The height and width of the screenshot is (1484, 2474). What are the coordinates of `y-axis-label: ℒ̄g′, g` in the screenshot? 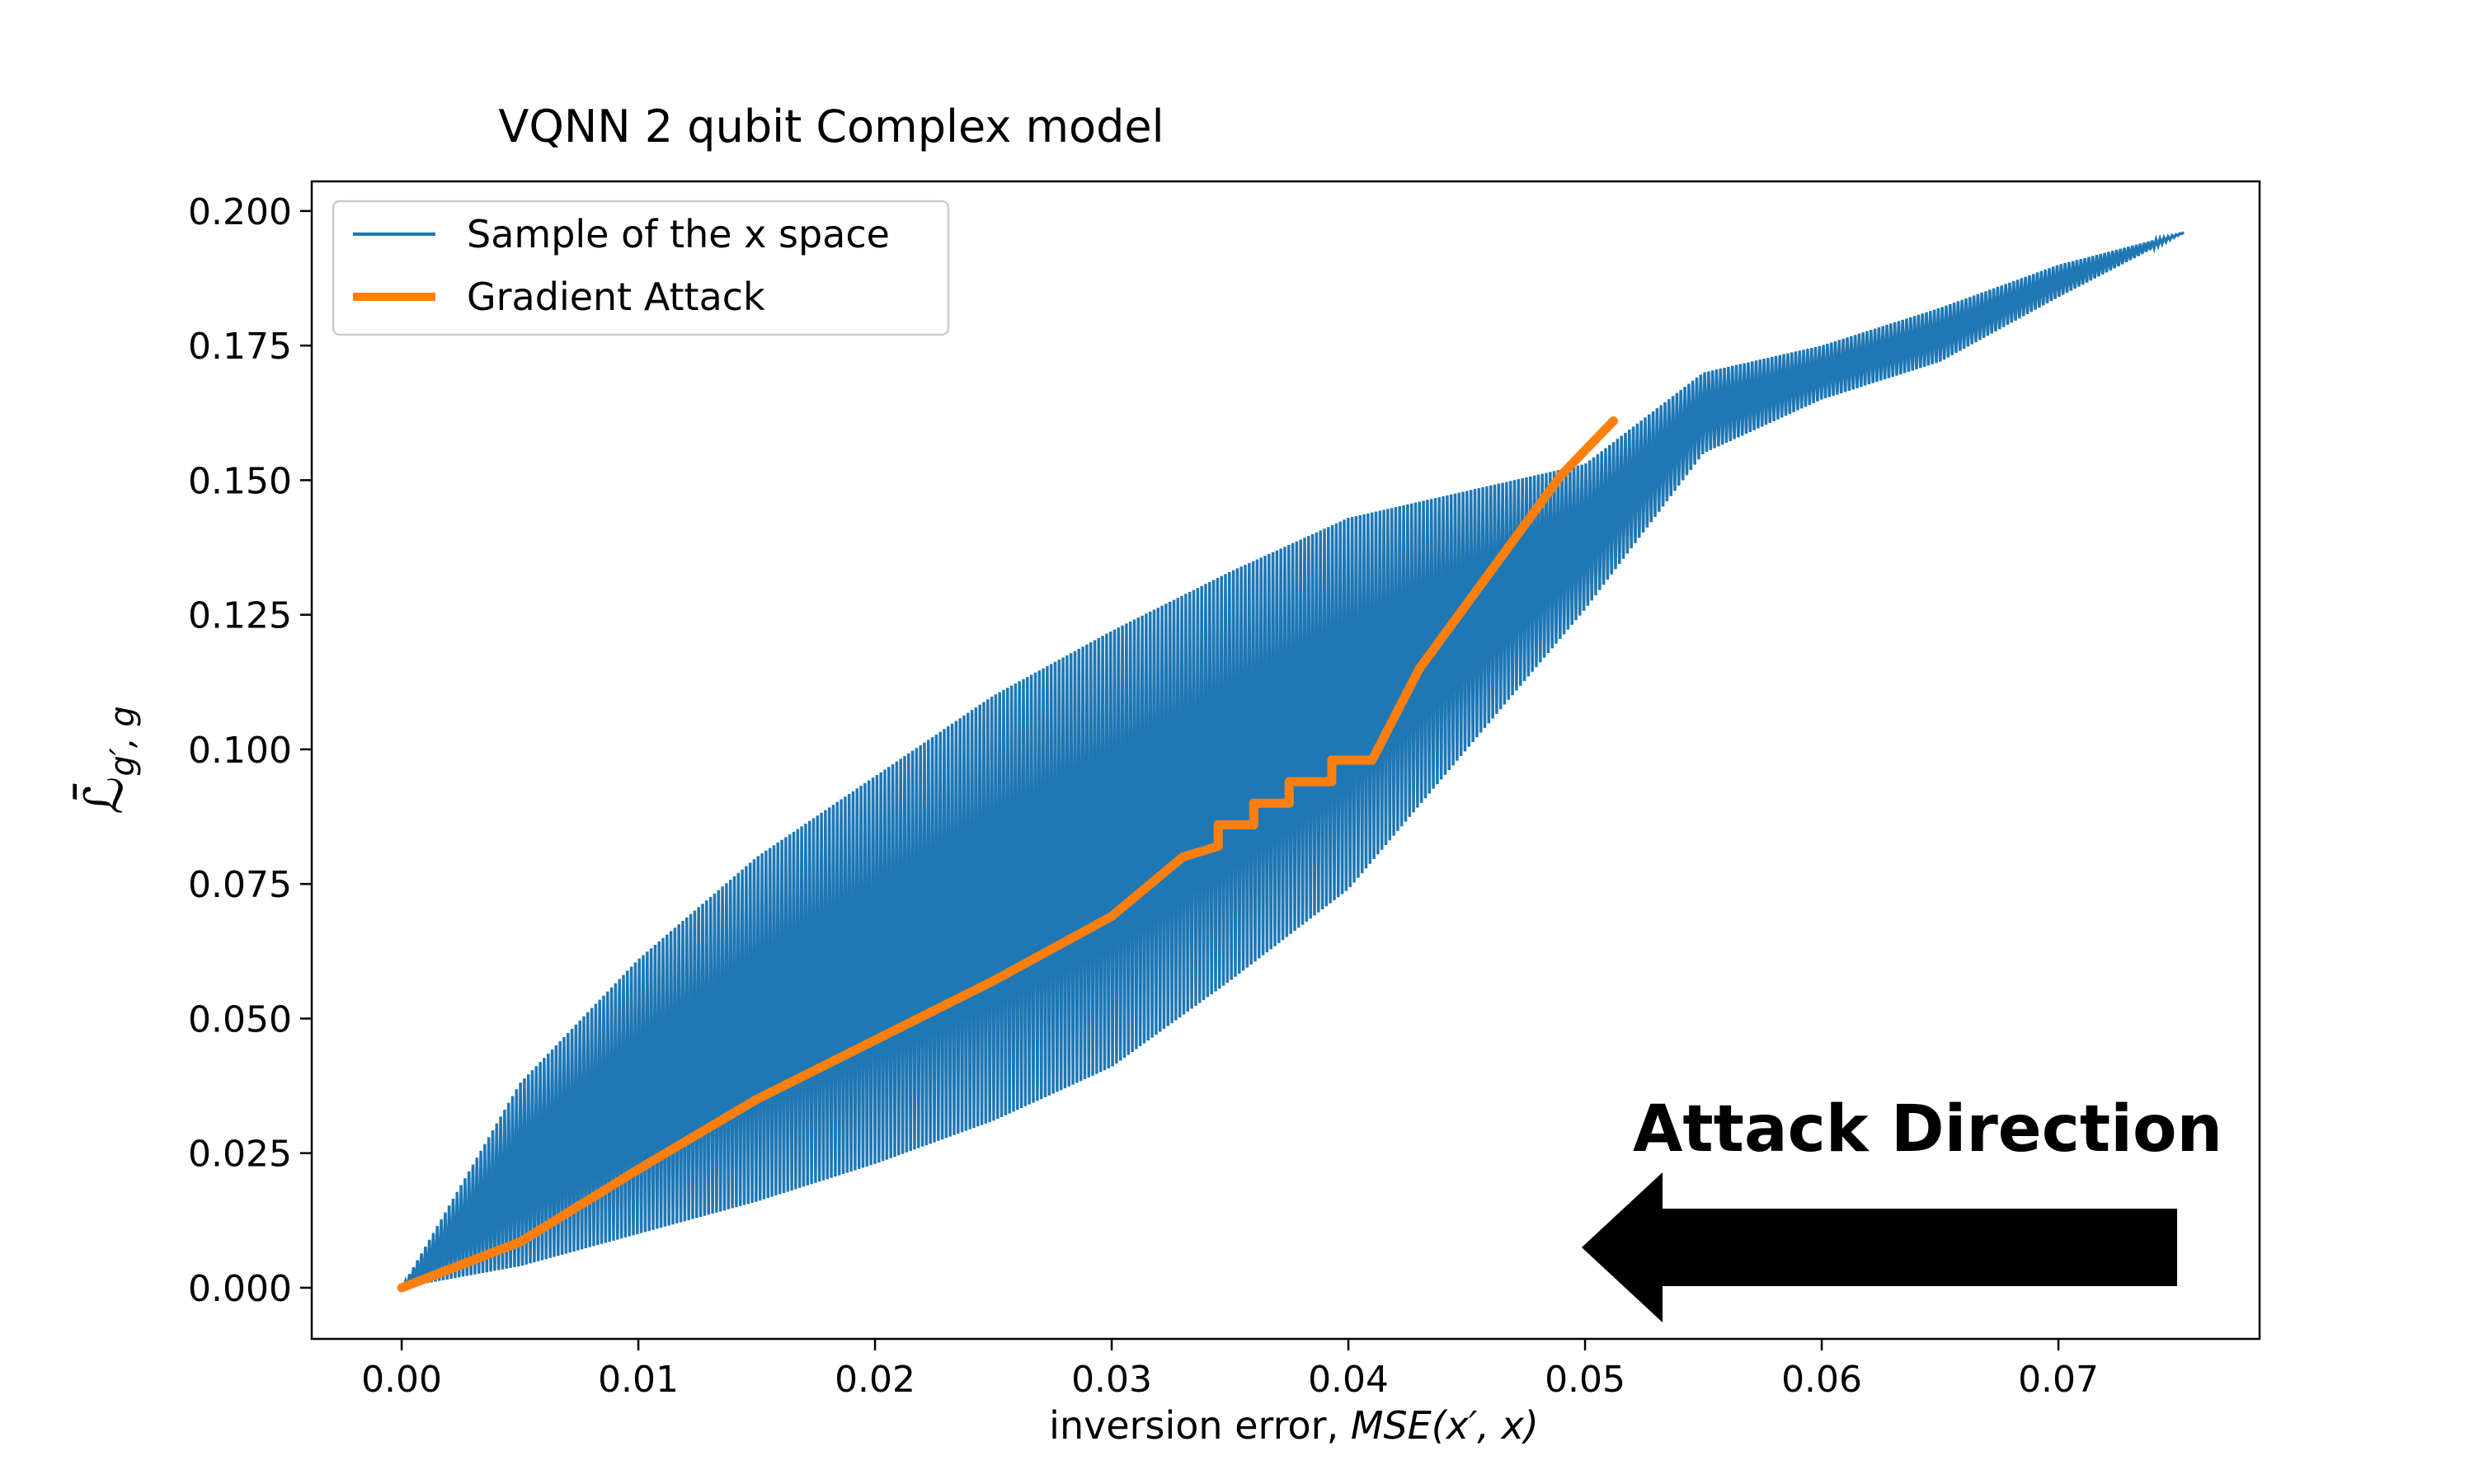 It's located at (107, 760).